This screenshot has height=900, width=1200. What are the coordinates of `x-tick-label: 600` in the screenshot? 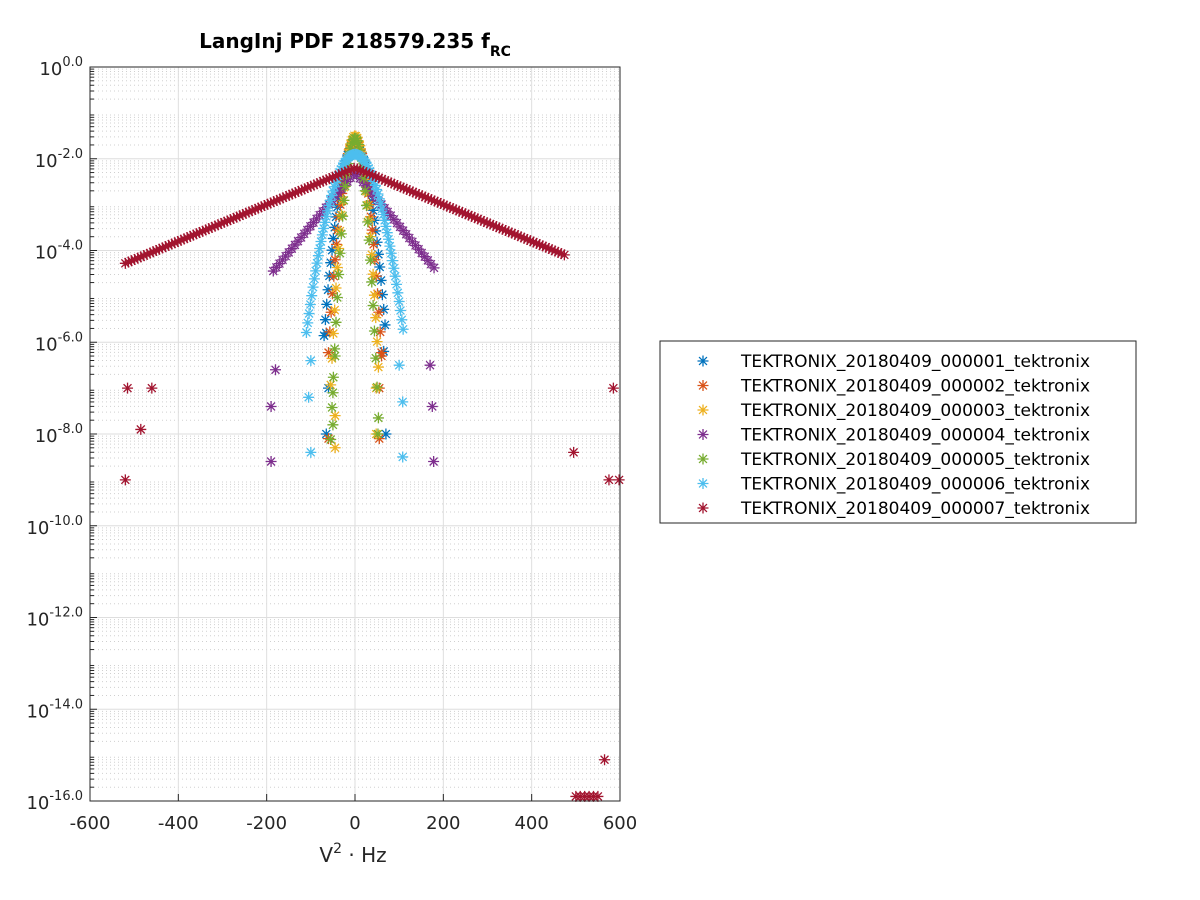 It's located at (620, 823).